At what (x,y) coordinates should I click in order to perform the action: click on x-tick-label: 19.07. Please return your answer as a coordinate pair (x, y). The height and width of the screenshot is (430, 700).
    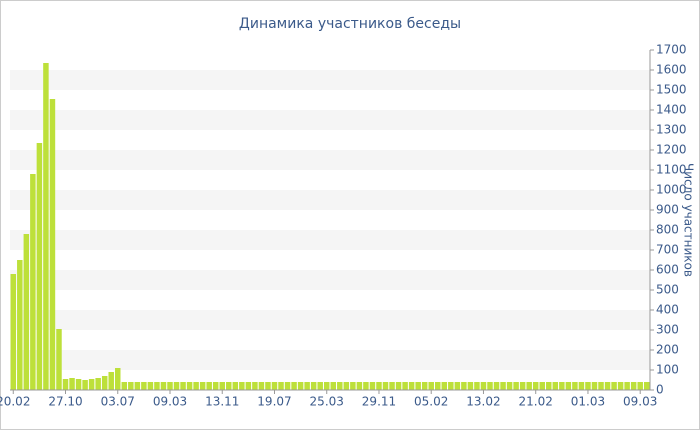
    Looking at the image, I should click on (274, 402).